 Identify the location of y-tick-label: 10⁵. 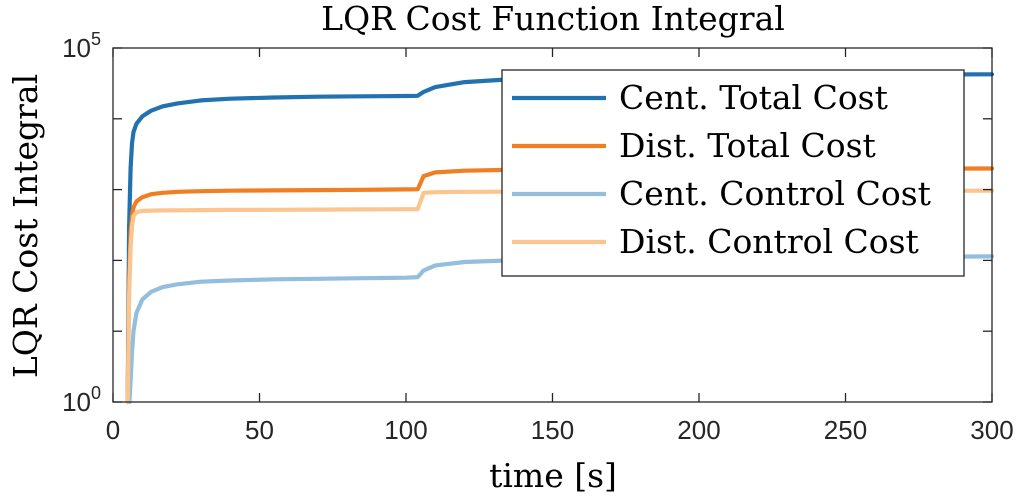
(81, 46).